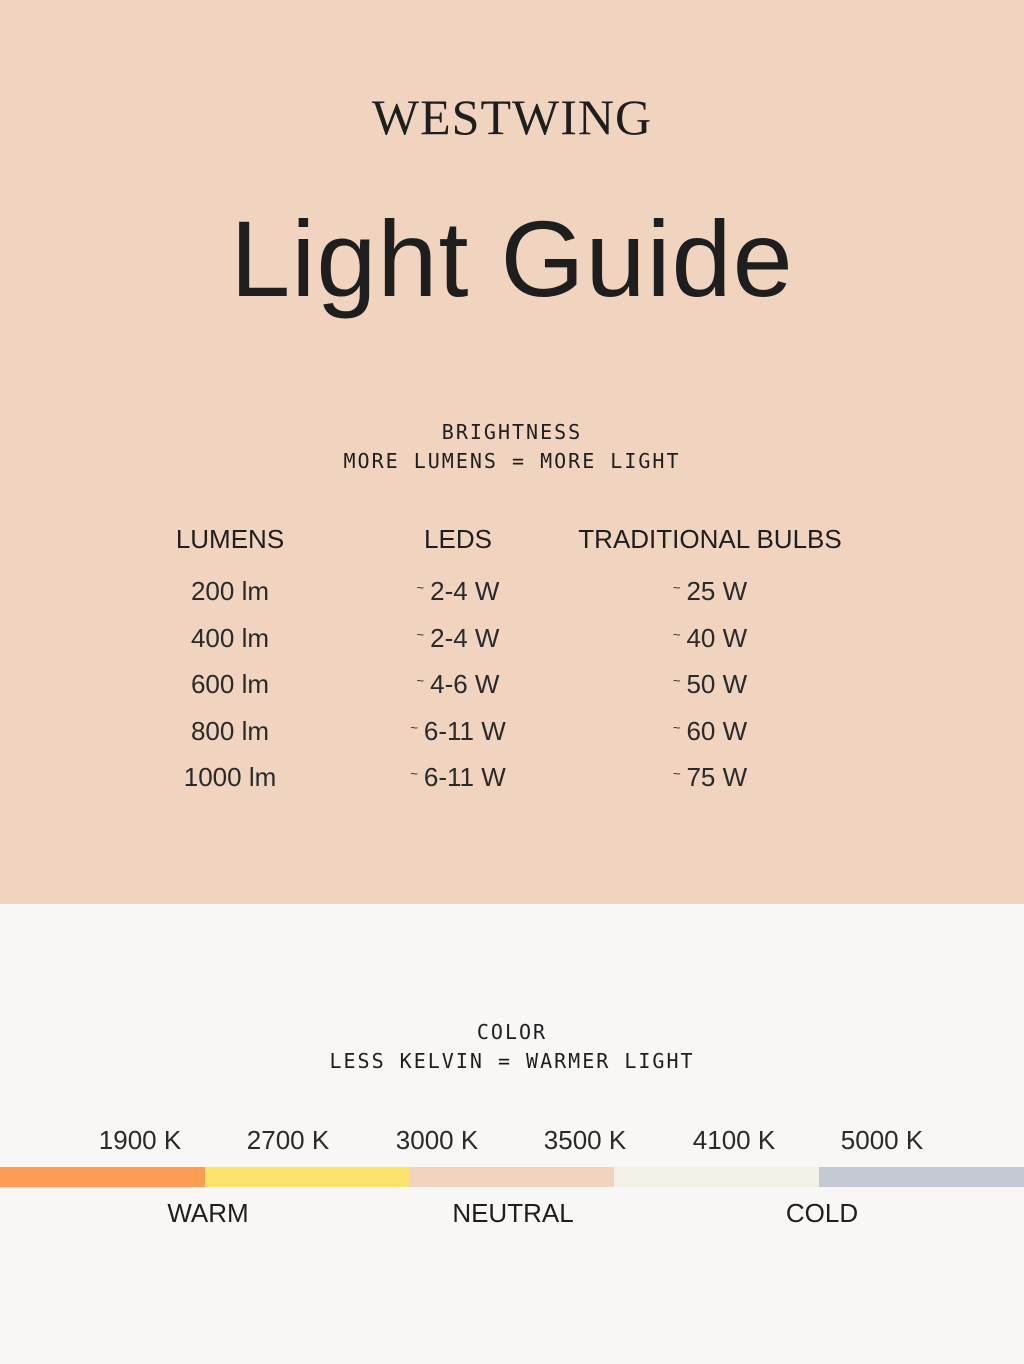 The image size is (1024, 1364). I want to click on kelvin-label: 3000 K, so click(437, 1140).